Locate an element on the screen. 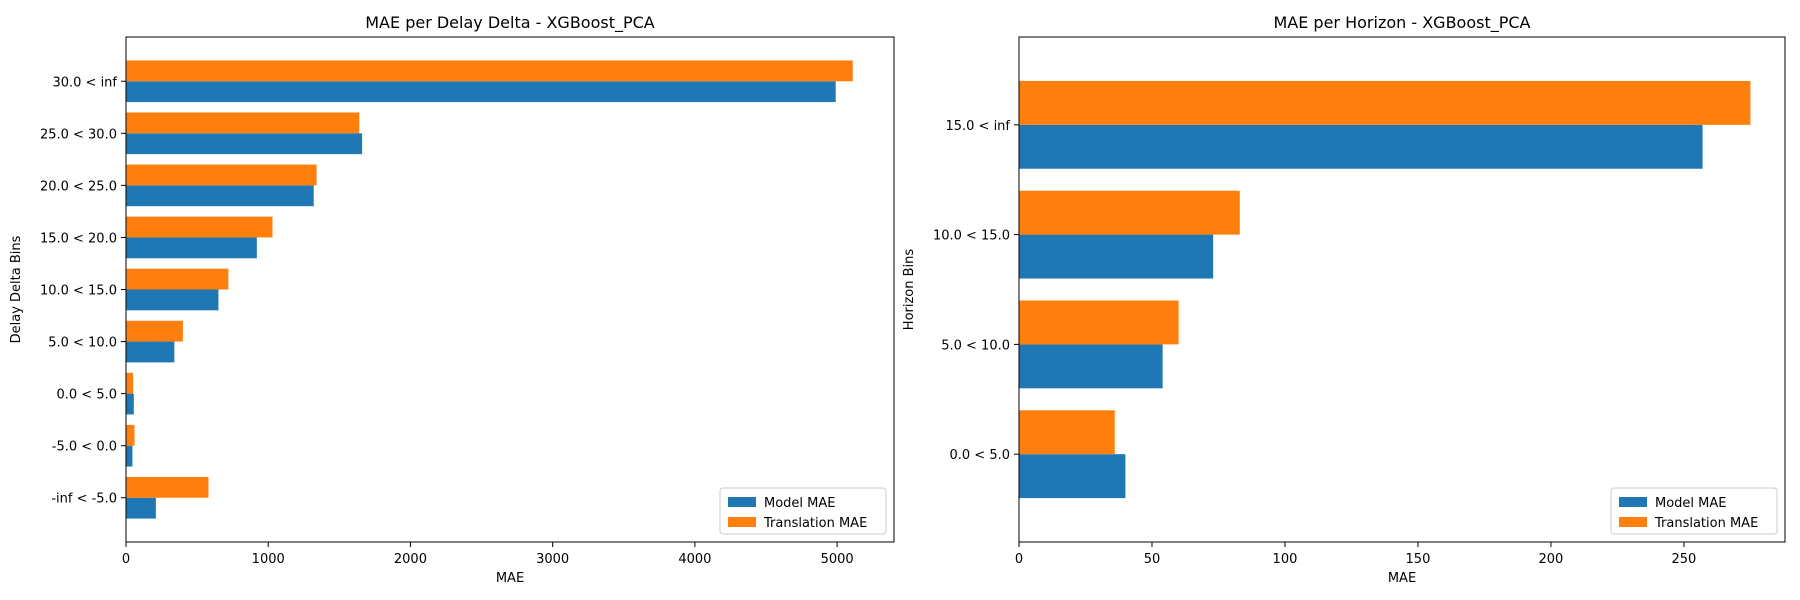 Image resolution: width=1800 pixels, height=600 pixels. chart-title: MAE per Delay Delta - XGBoost_PCA is located at coordinates (510, 23).